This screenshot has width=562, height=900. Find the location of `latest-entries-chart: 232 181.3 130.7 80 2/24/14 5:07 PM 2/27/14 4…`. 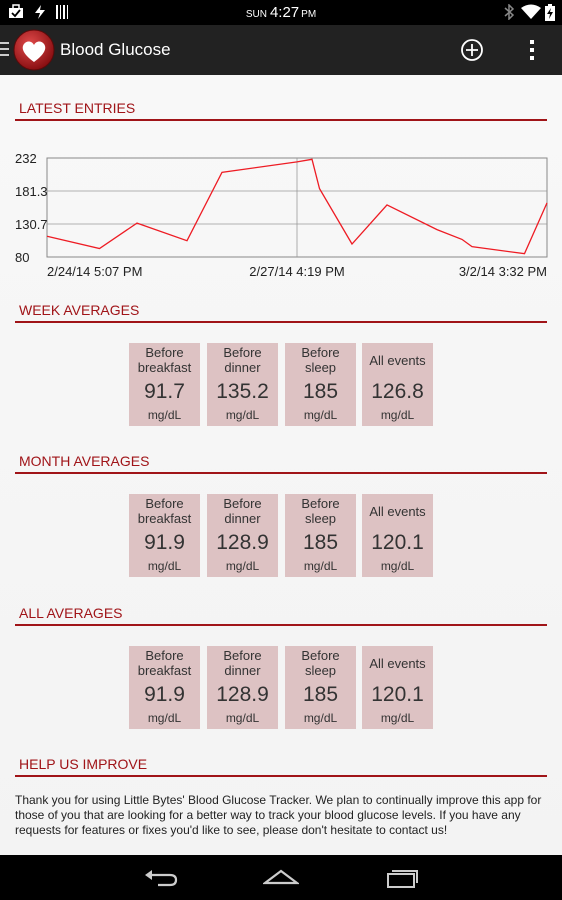

latest-entries-chart: 232 181.3 130.7 80 2/24/14 5:07 PM 2/27/14 4… is located at coordinates (281, 215).